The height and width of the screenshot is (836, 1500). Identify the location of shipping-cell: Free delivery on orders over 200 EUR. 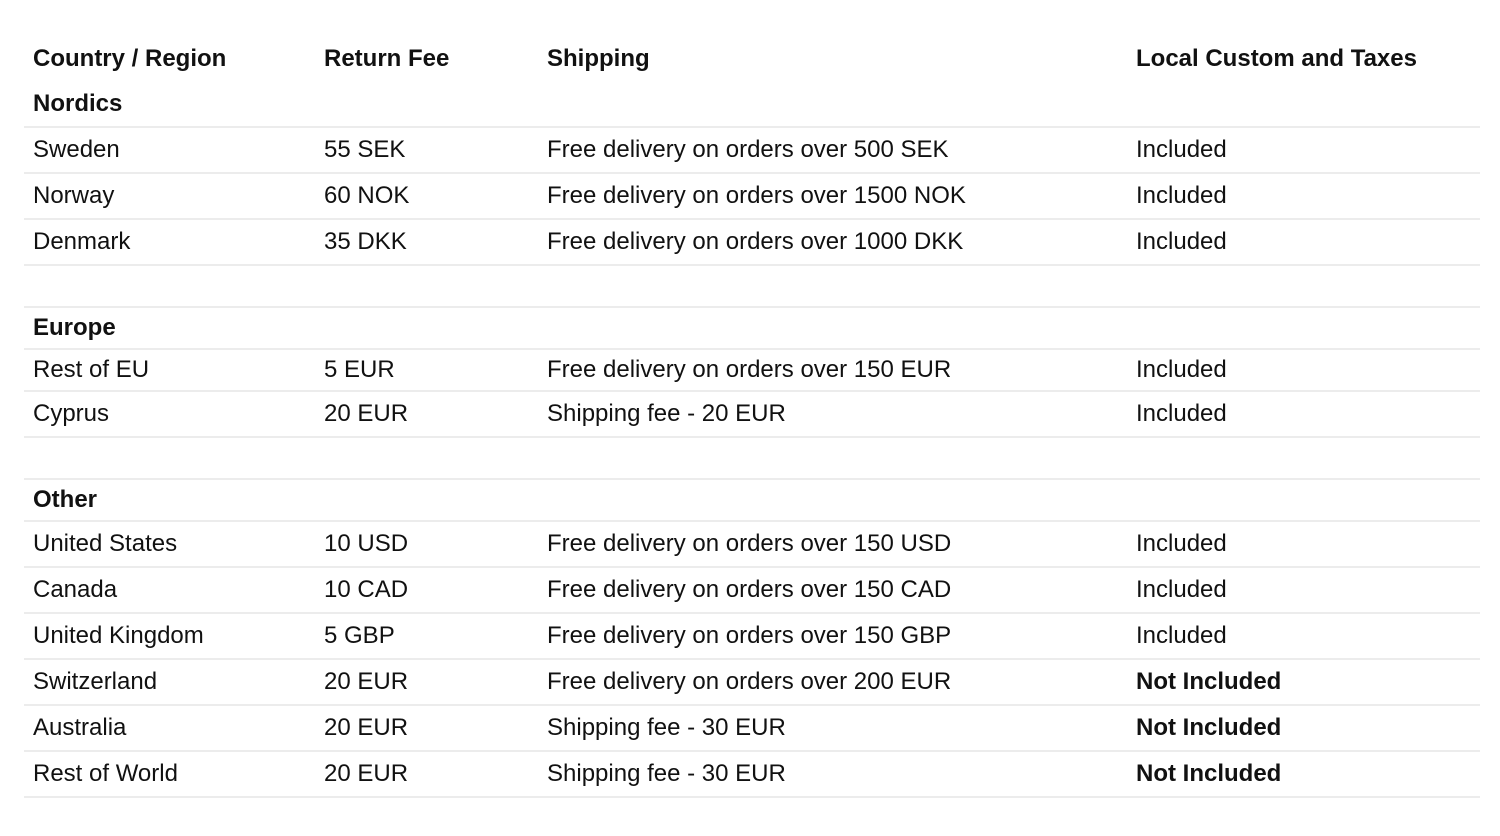
(749, 681).